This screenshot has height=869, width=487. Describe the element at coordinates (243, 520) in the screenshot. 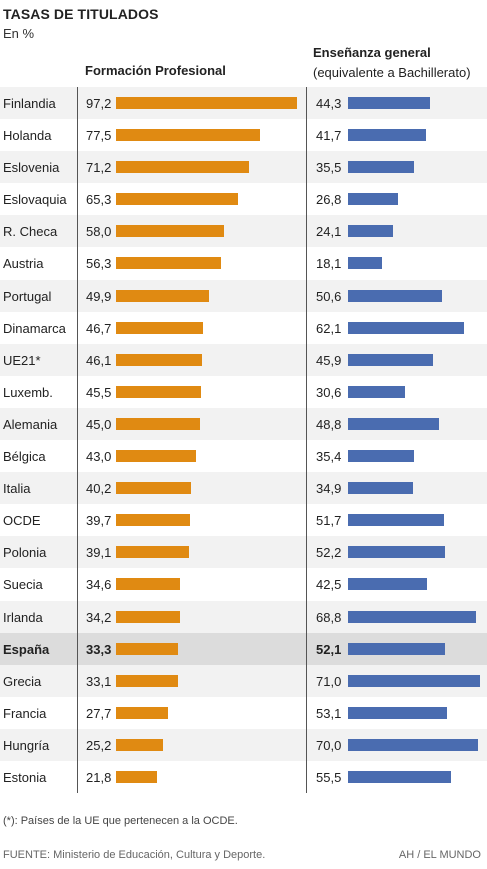

I see `table-row: OCDE 39,7 51,7` at that location.